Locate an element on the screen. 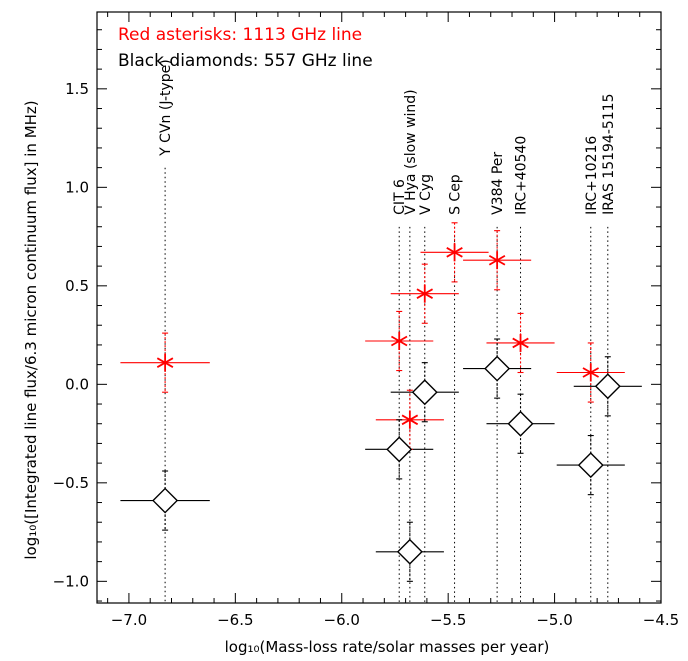 The height and width of the screenshot is (661, 688). y-tick-label: 1.5 is located at coordinates (77, 89).